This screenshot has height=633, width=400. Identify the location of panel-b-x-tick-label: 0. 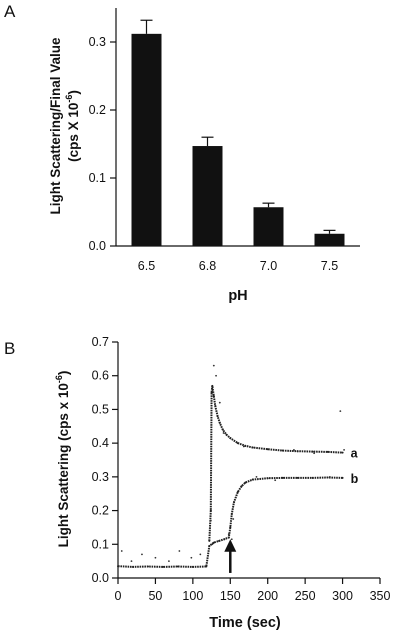
(118, 596).